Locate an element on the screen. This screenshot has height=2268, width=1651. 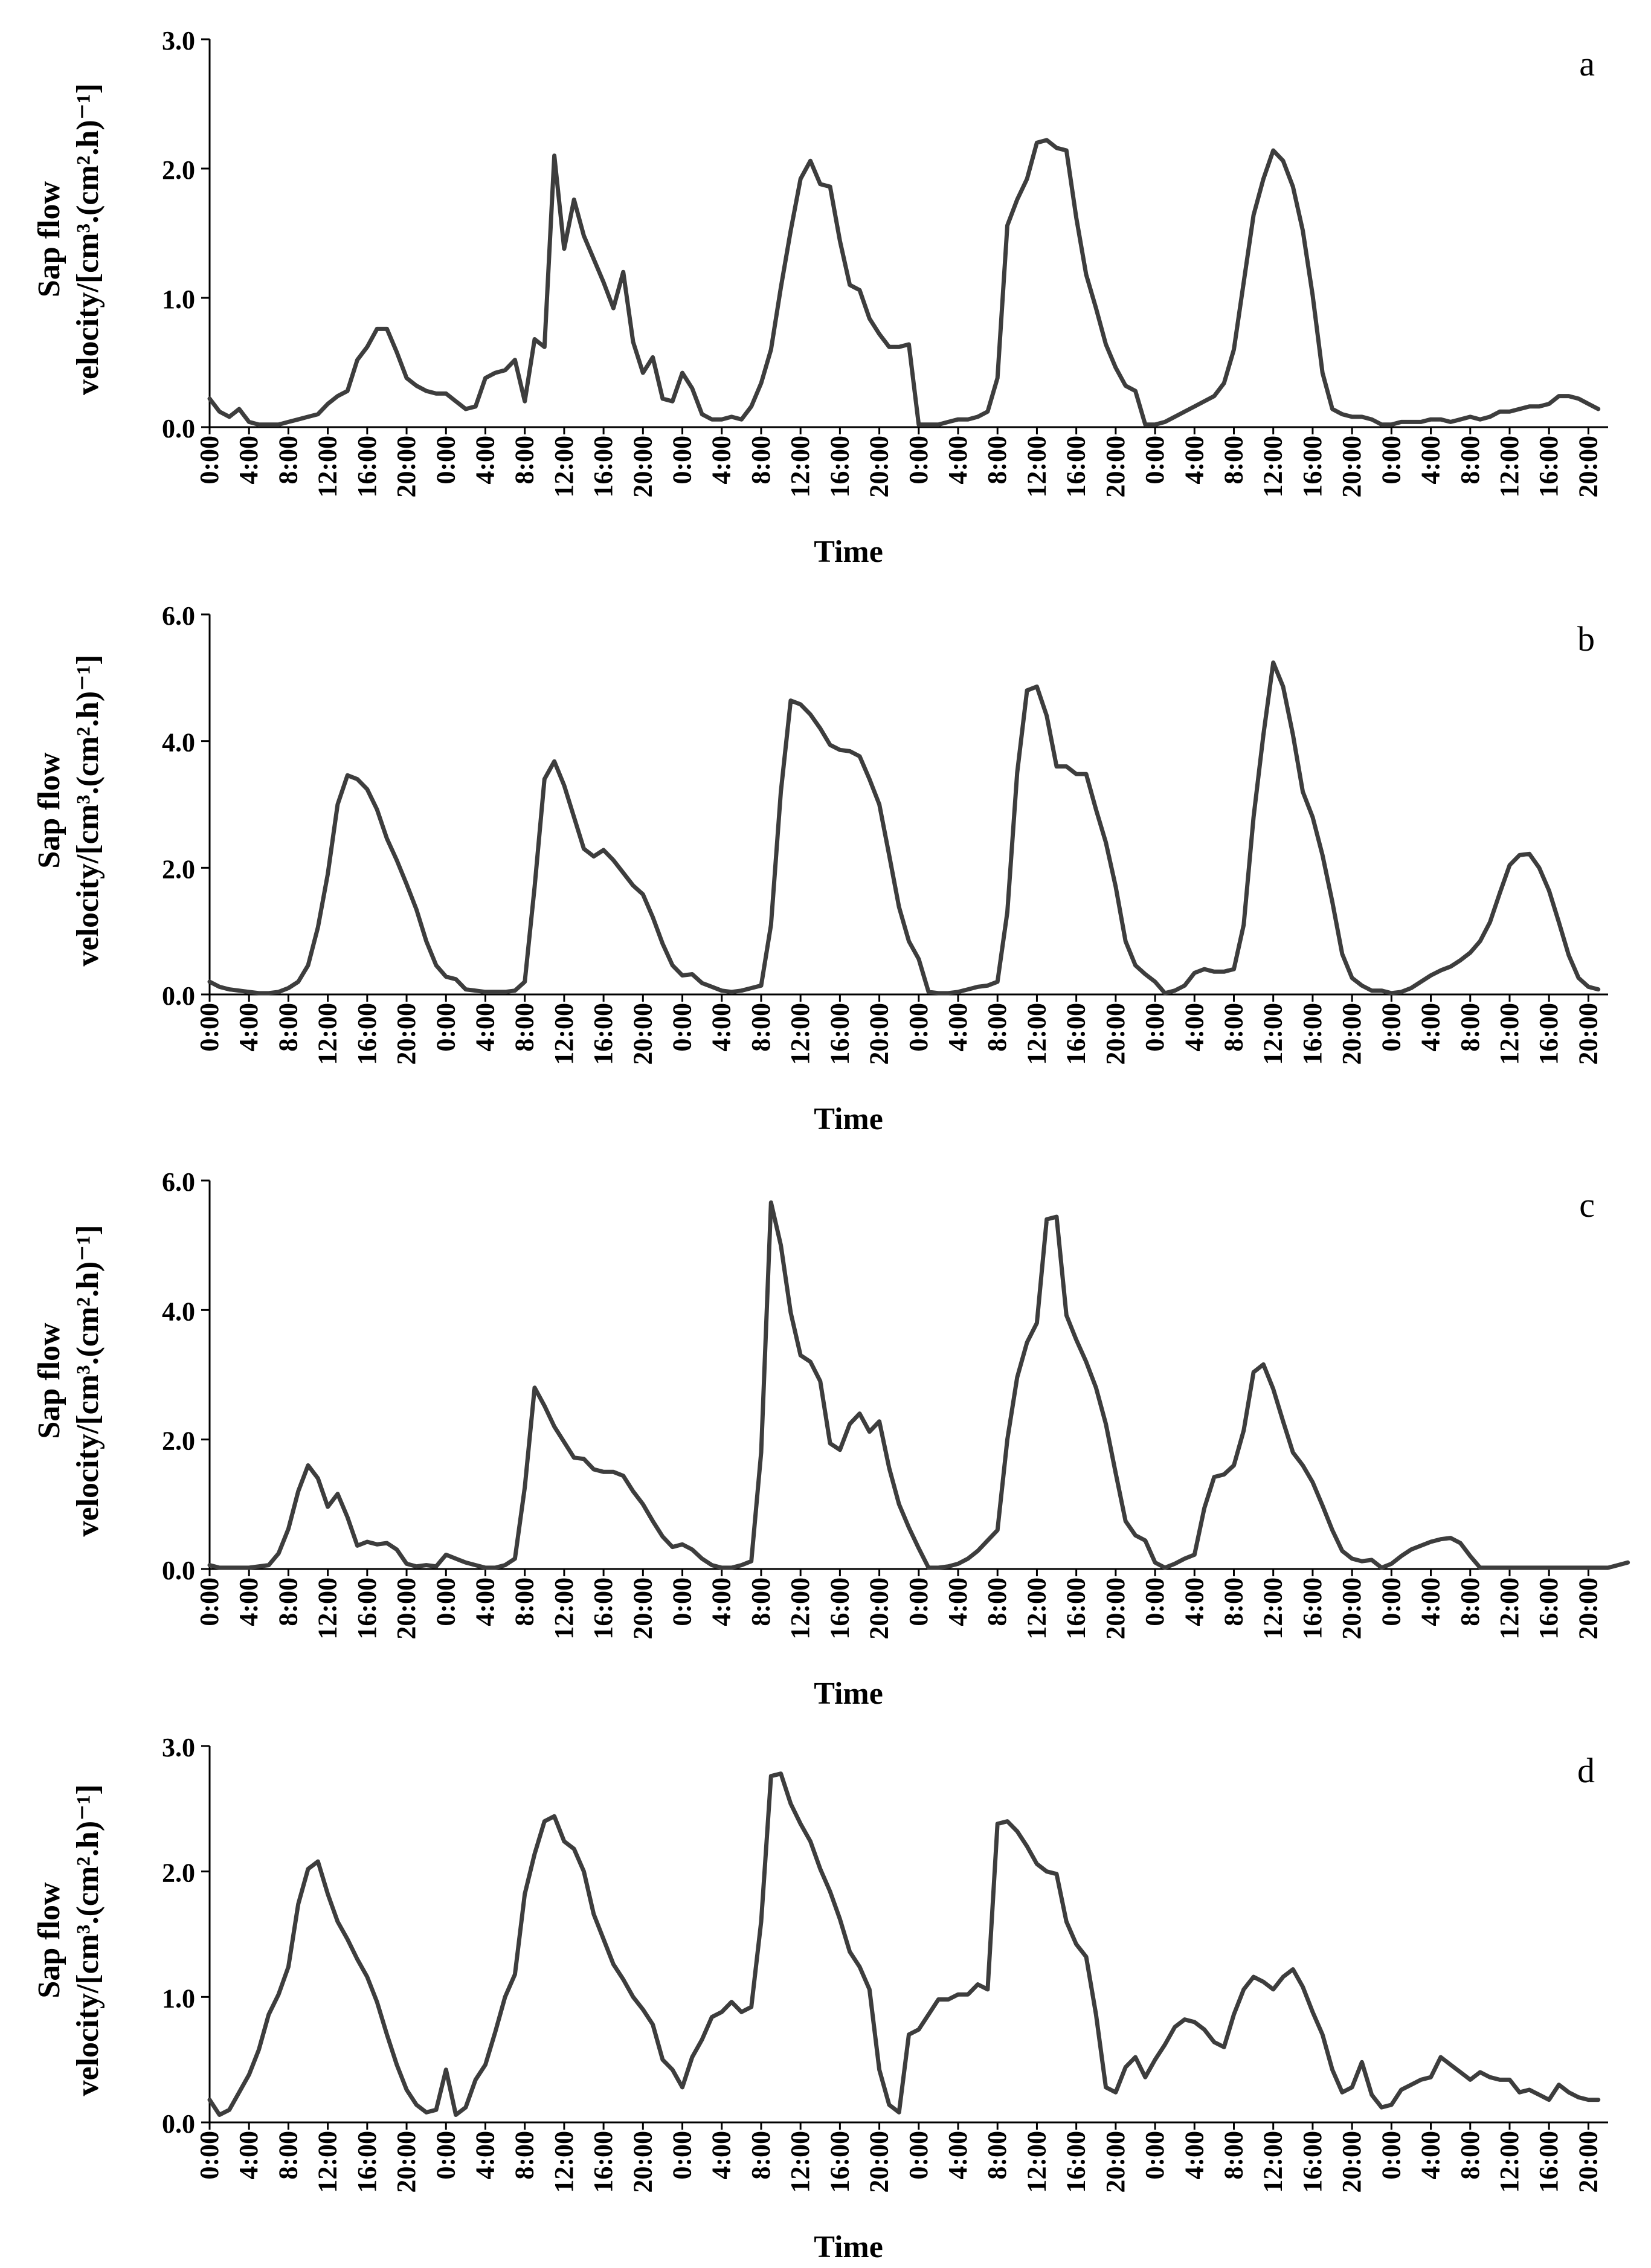
series-line-a is located at coordinates (904, 283).